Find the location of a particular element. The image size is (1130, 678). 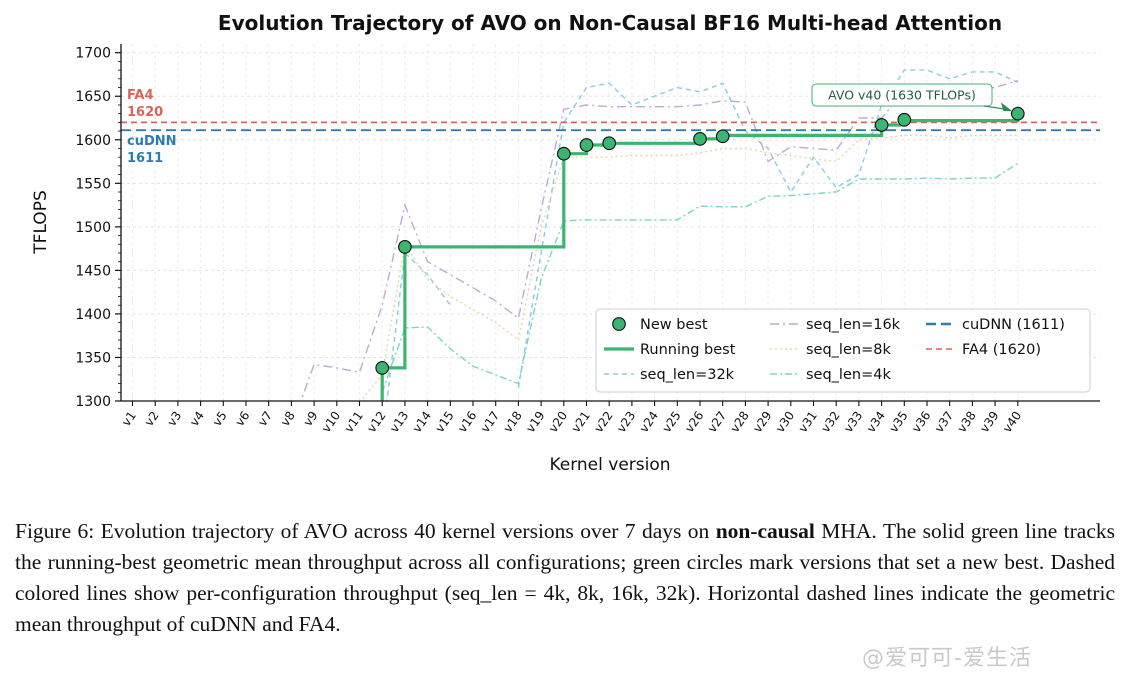

legend-label: FA4 (1620) is located at coordinates (1001, 350).